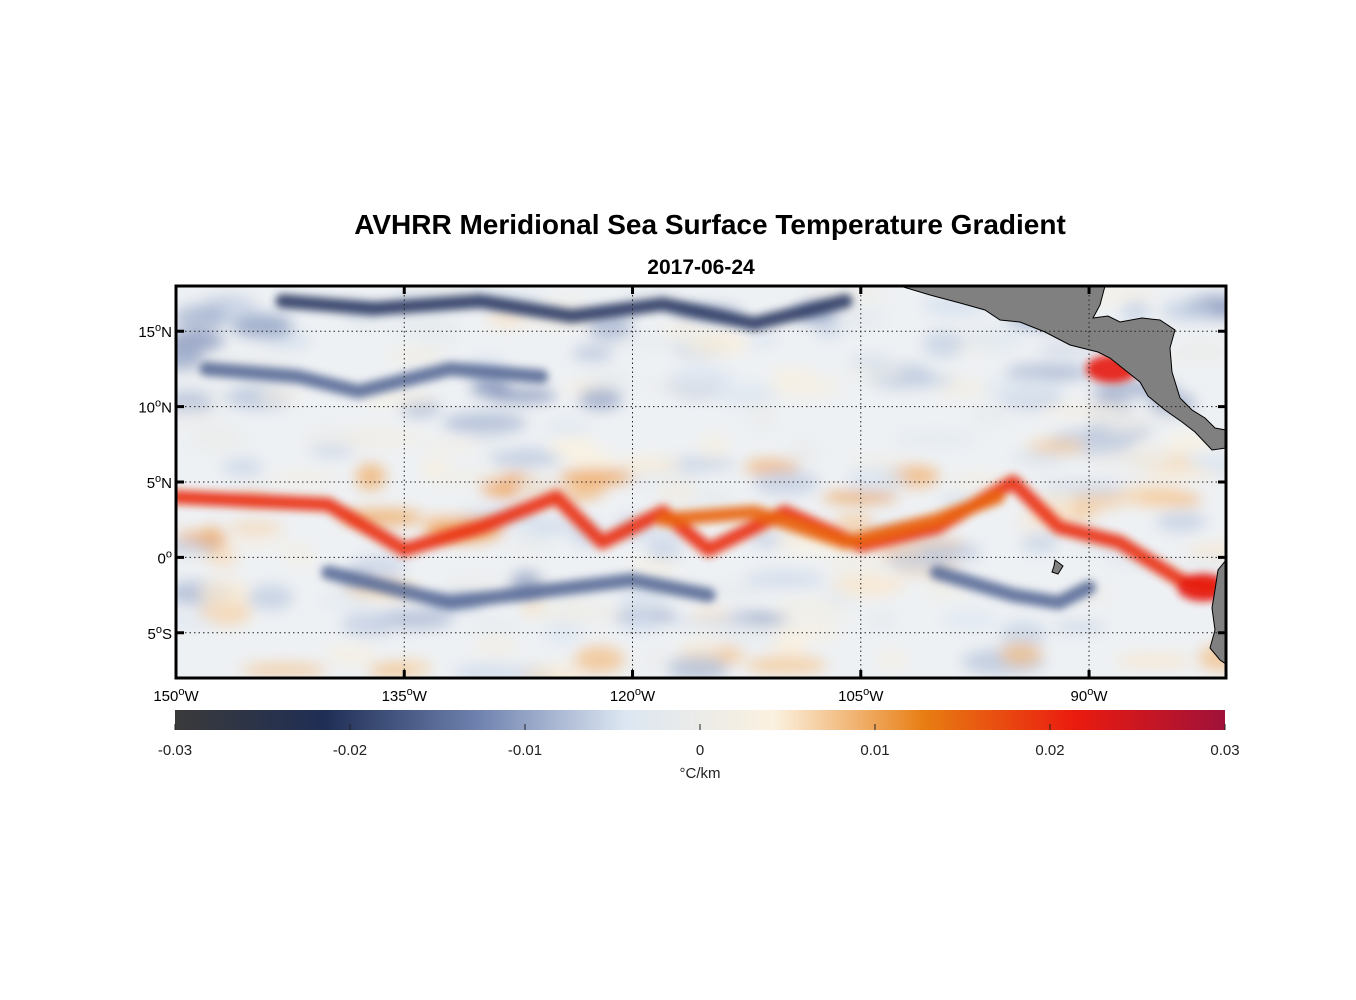  Describe the element at coordinates (700, 750) in the screenshot. I see `colorbar-tick-label: 0` at that location.